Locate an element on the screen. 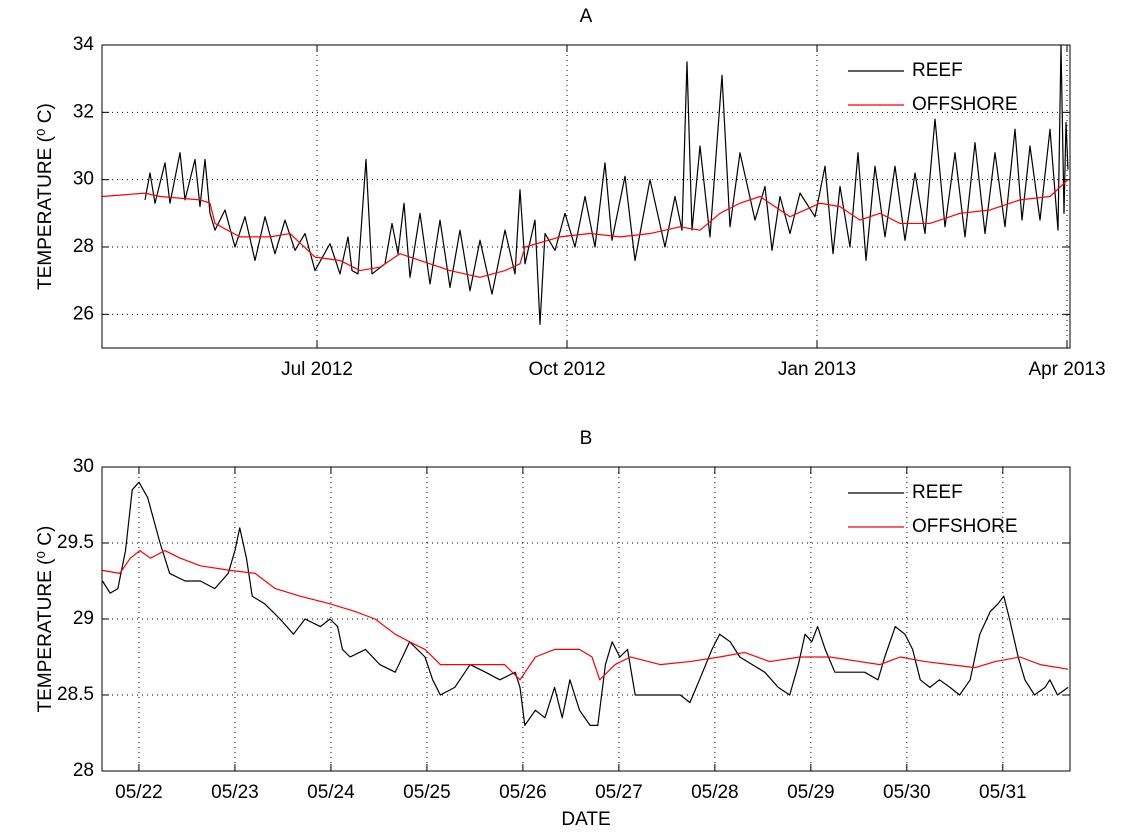 The image size is (1122, 832). x-tick-label: 05/29 is located at coordinates (811, 792).